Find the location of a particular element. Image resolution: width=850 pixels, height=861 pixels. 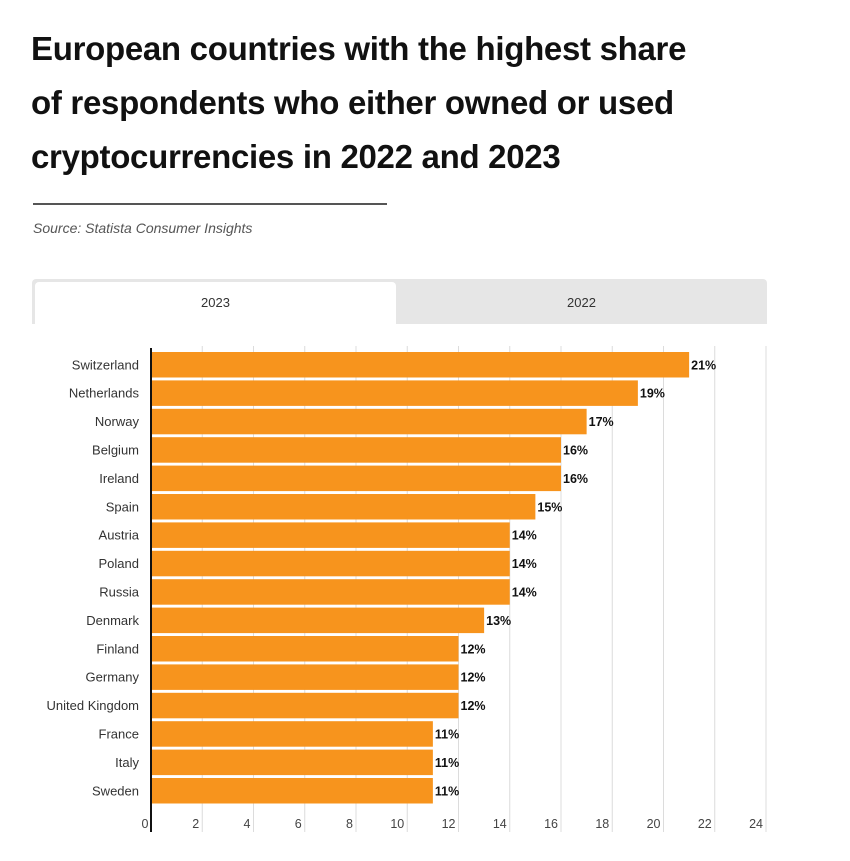

tab-2023: 2023 is located at coordinates (215, 303).